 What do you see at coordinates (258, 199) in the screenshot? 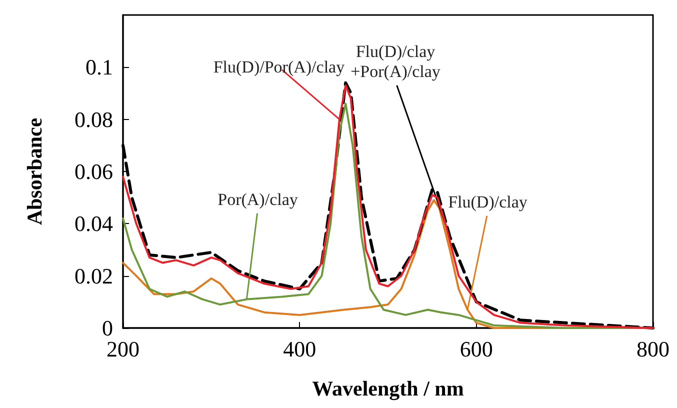
I see `series-label: Por(A)/clay` at bounding box center [258, 199].